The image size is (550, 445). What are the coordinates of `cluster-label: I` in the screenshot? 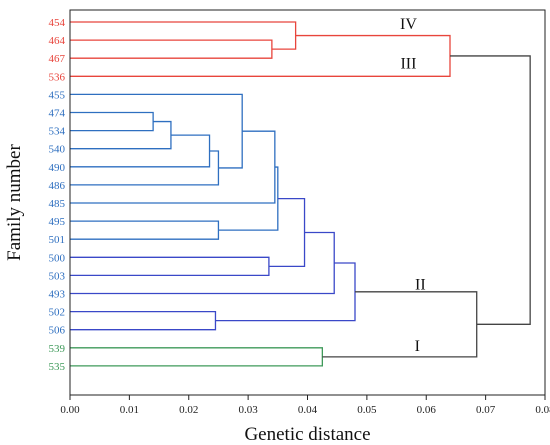 It's located at (417, 346).